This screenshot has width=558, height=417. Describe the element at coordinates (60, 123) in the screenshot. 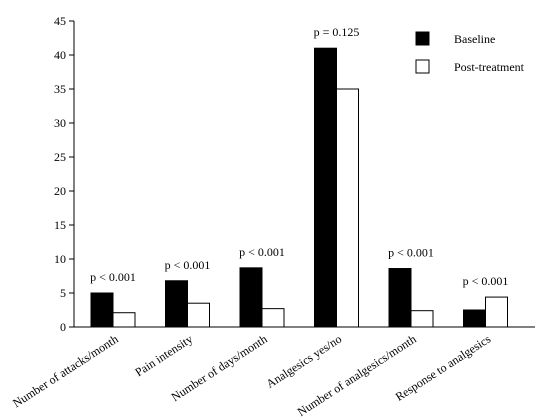

I see `y-tick-label: 30` at that location.